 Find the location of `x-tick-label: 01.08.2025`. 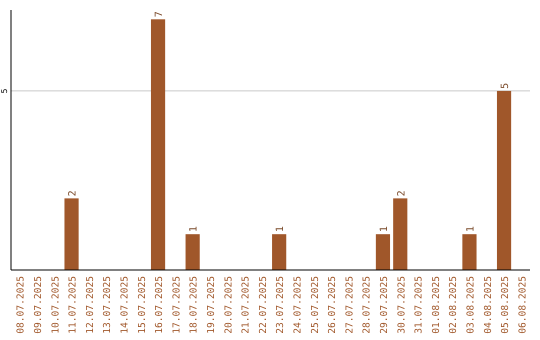

x-tick-label: 01.08.2025 is located at coordinates (436, 305).